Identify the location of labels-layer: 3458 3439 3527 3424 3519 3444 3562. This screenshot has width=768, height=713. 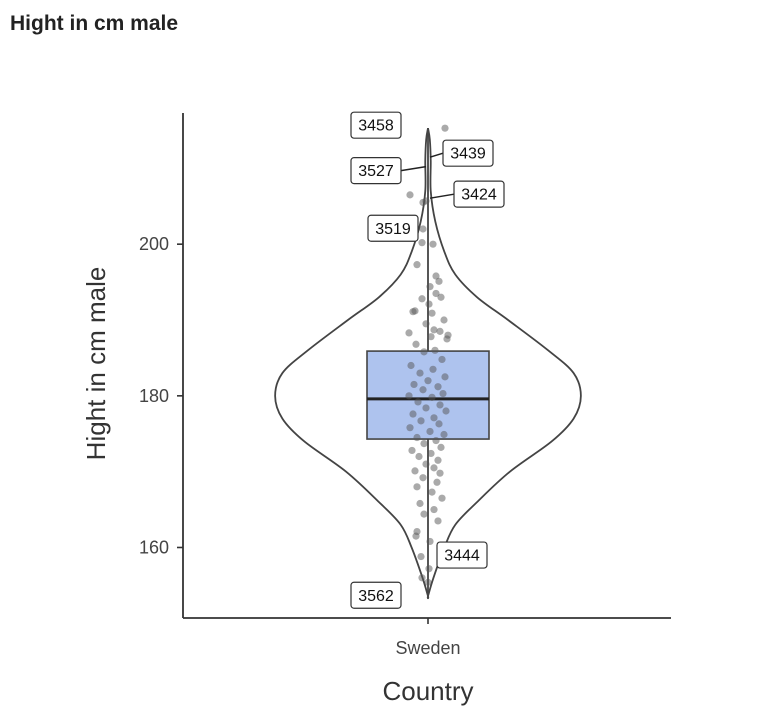
(427, 360).